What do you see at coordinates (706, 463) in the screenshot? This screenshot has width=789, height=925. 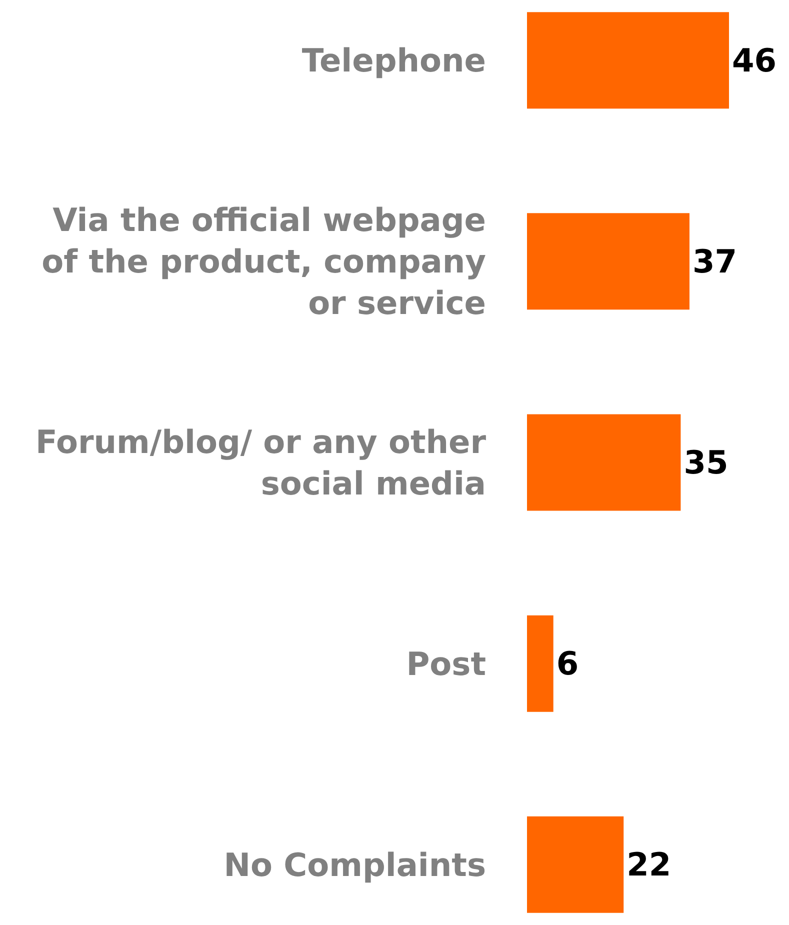 I see `data-label: 35` at bounding box center [706, 463].